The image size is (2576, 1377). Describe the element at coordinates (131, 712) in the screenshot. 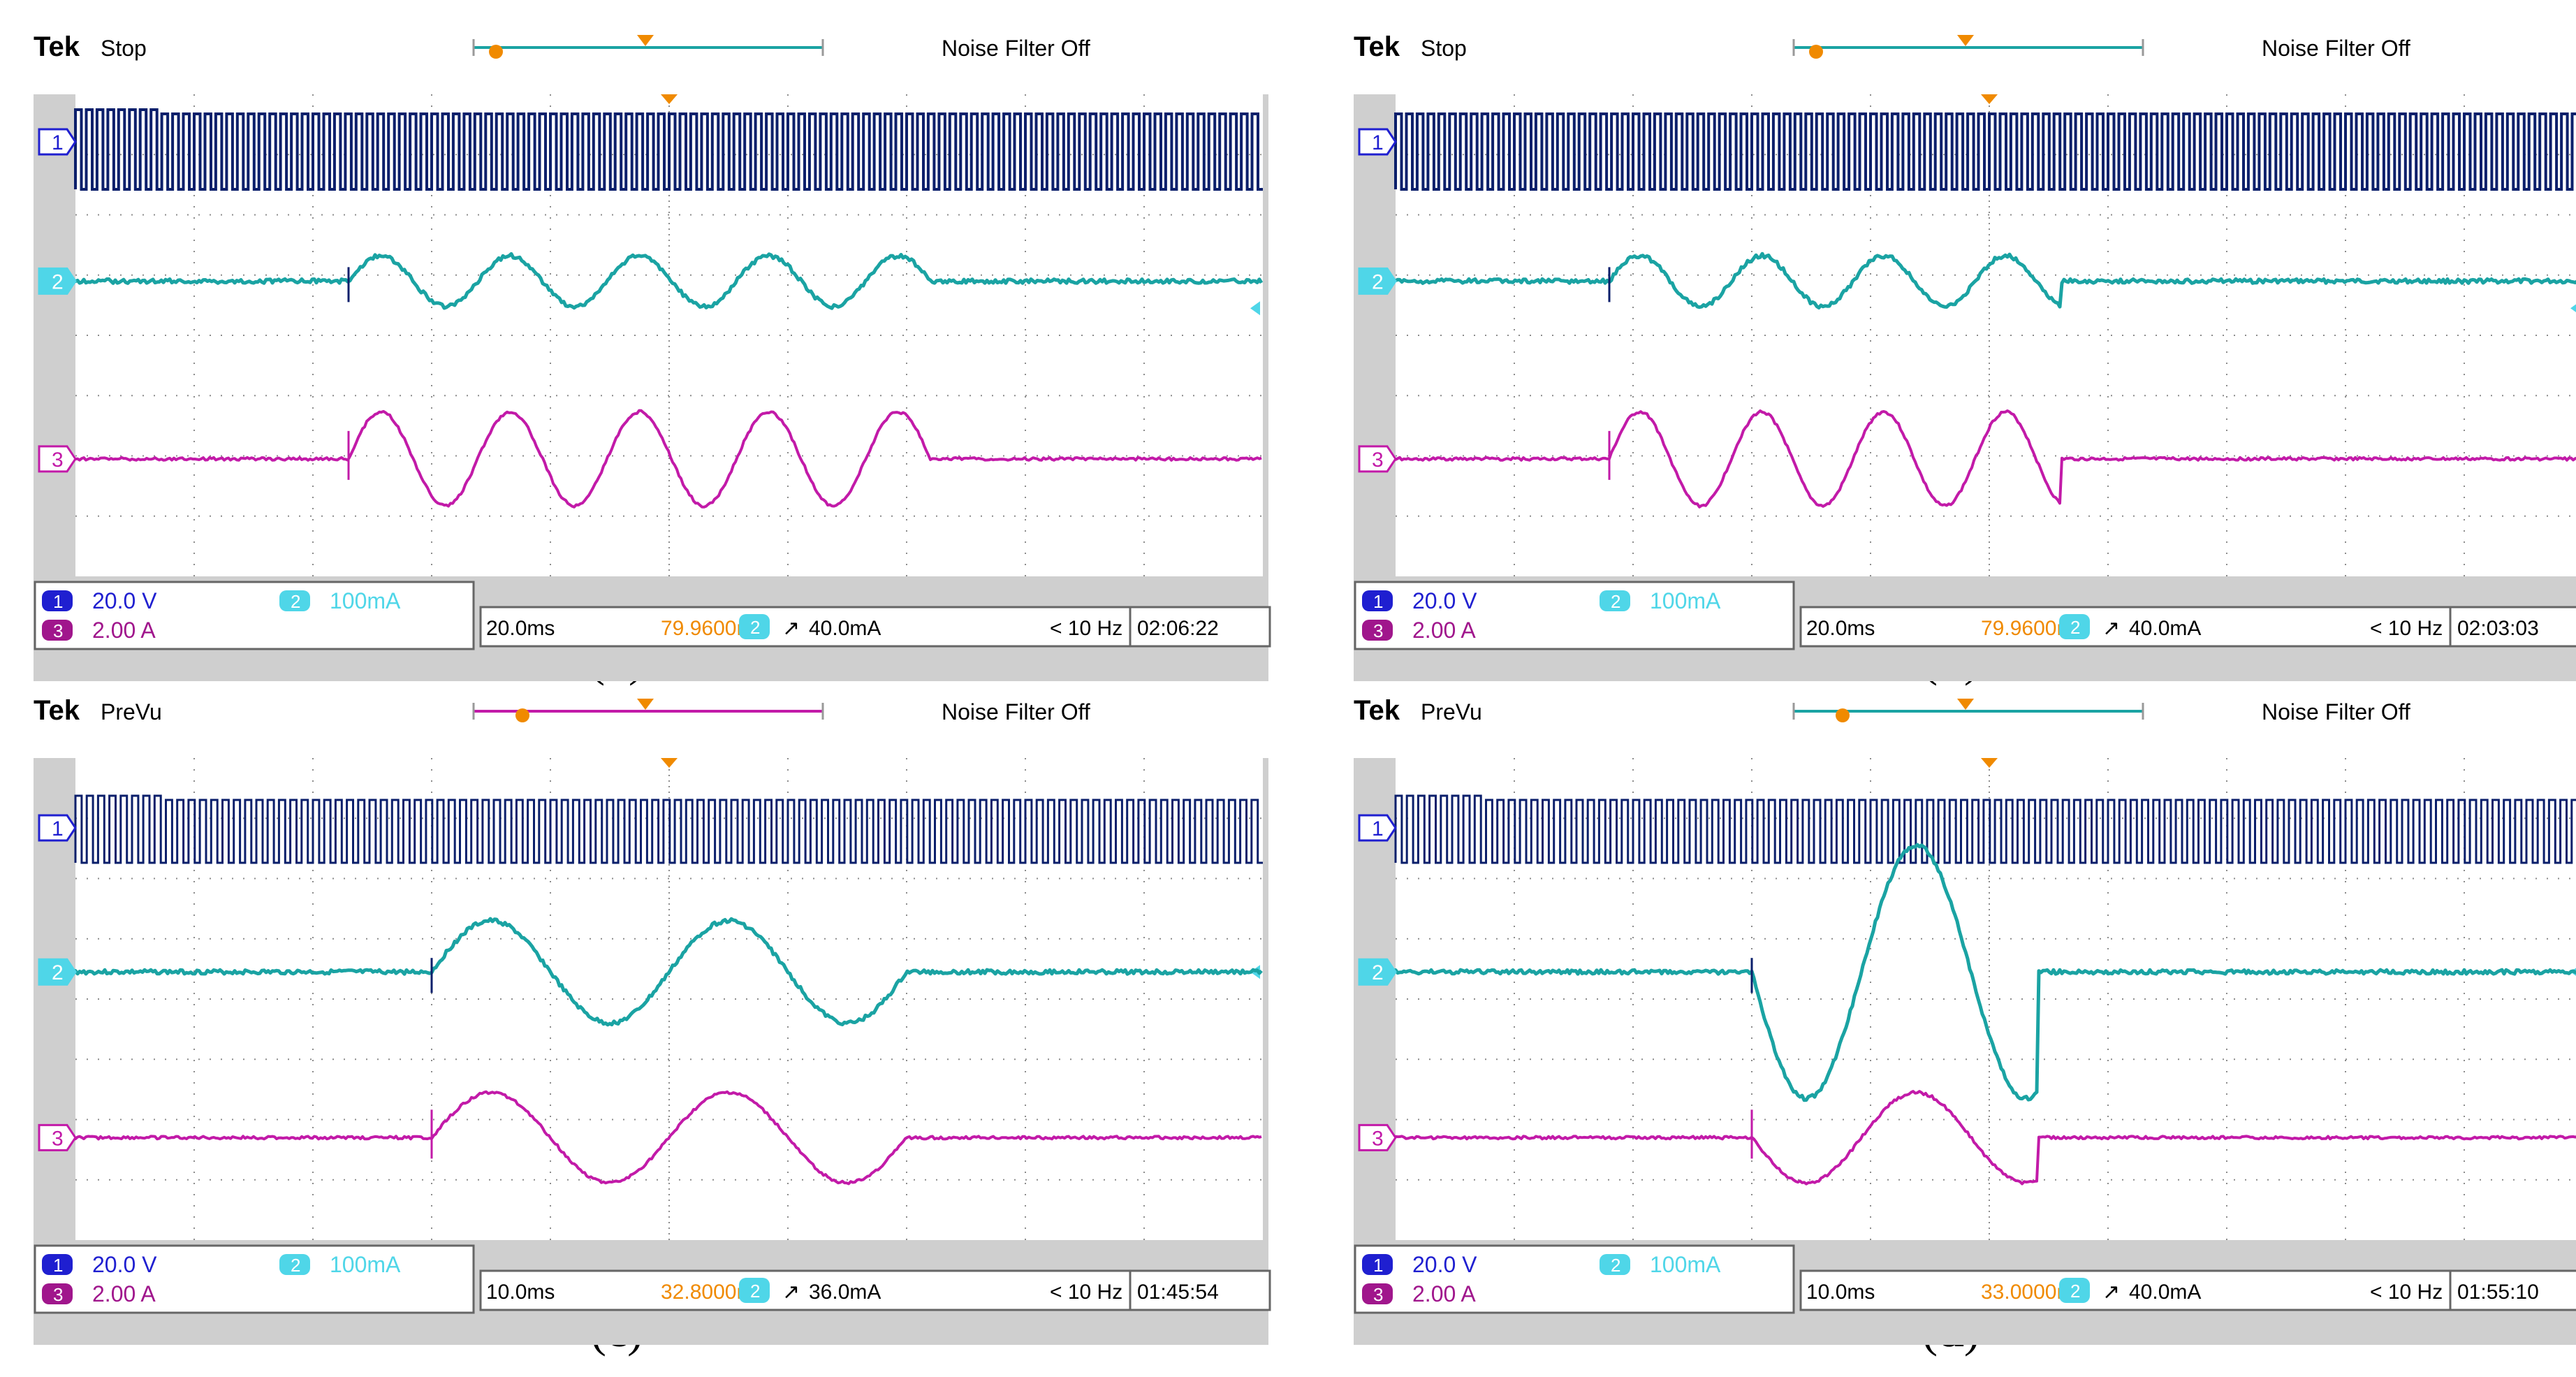

I see `status-label: PreVu` at that location.